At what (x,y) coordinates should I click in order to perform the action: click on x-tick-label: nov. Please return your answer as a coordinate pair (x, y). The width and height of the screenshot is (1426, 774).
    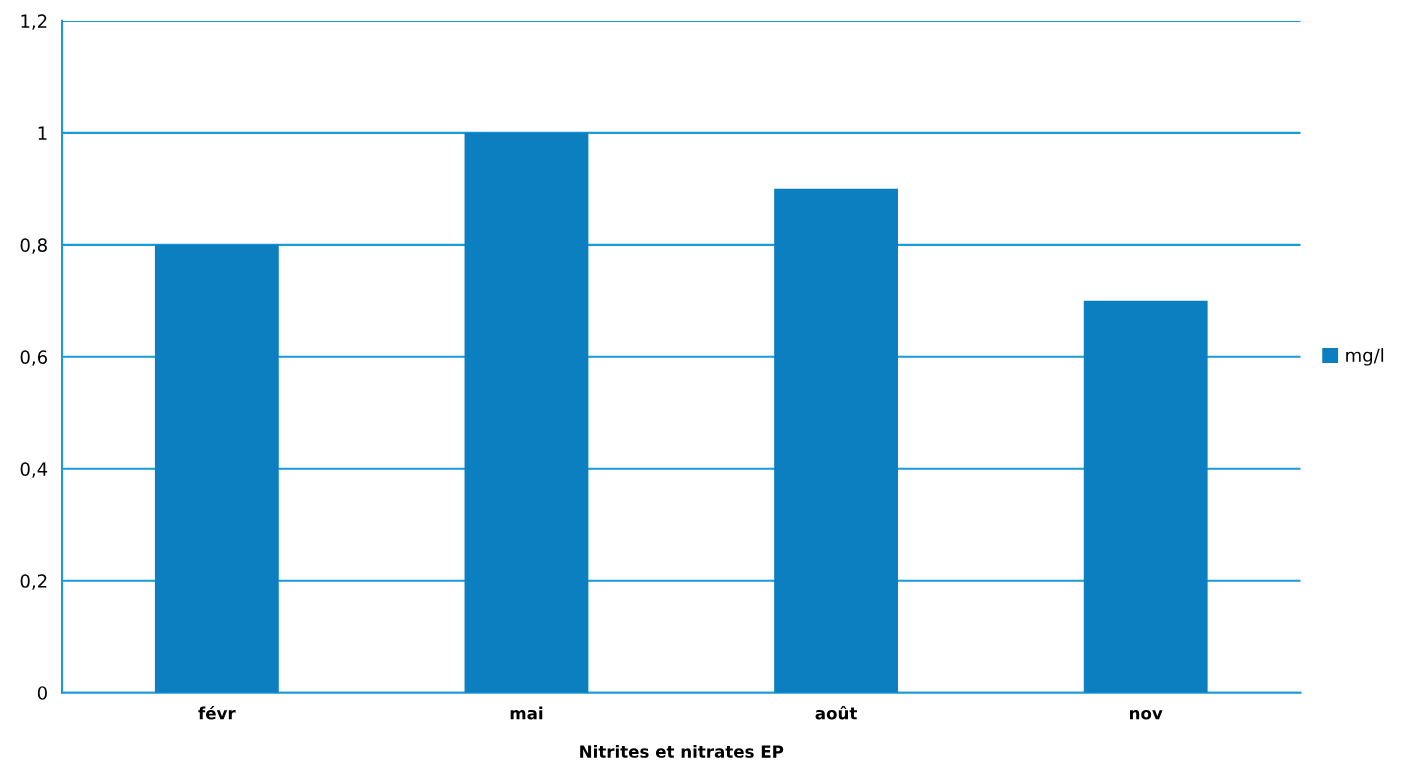
    Looking at the image, I should click on (1146, 714).